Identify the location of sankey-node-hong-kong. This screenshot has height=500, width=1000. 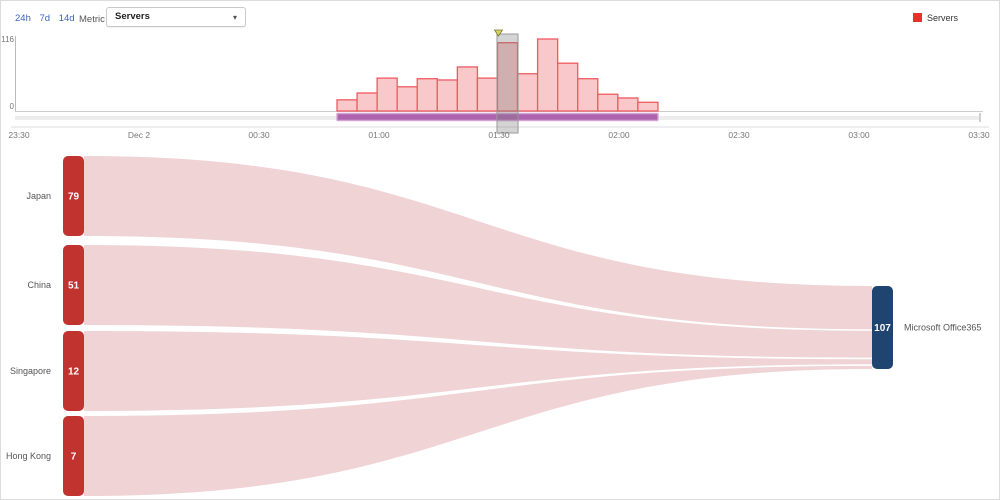
(73, 456).